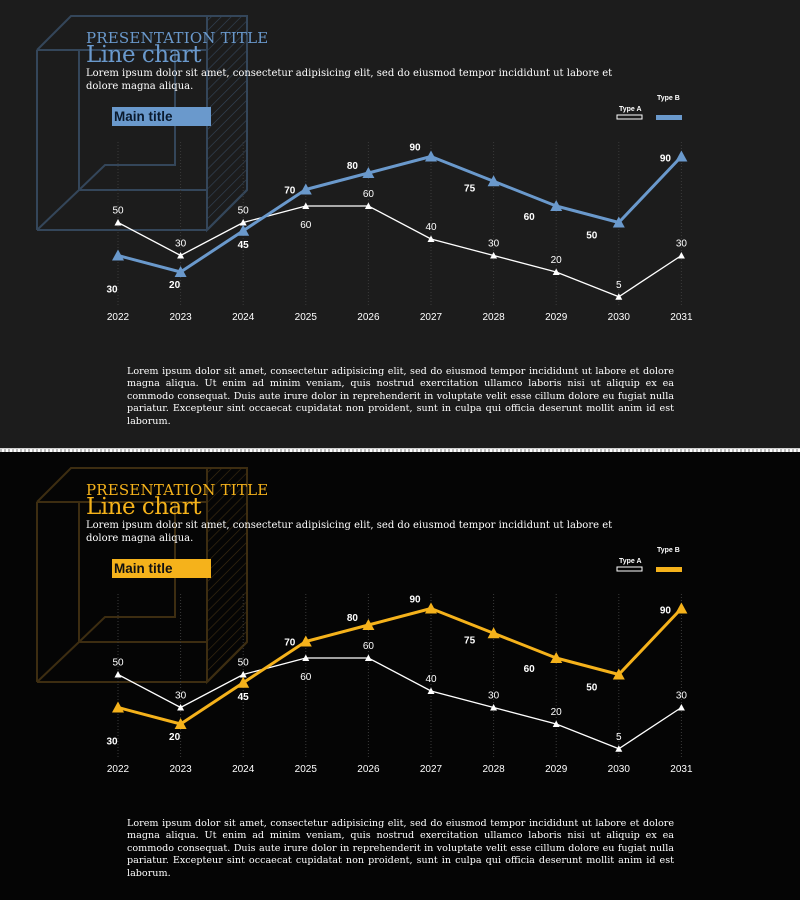 This screenshot has height=900, width=800. Describe the element at coordinates (177, 490) in the screenshot. I see `presentation-title: PRESENTATION TITLE` at that location.